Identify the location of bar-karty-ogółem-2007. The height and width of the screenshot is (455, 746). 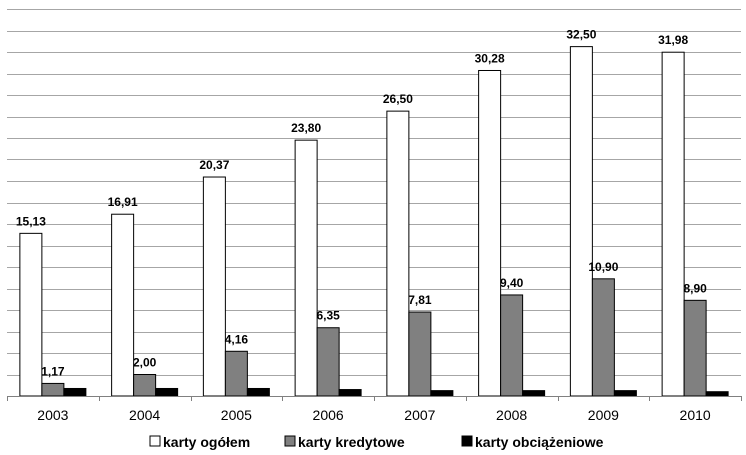
(398, 253).